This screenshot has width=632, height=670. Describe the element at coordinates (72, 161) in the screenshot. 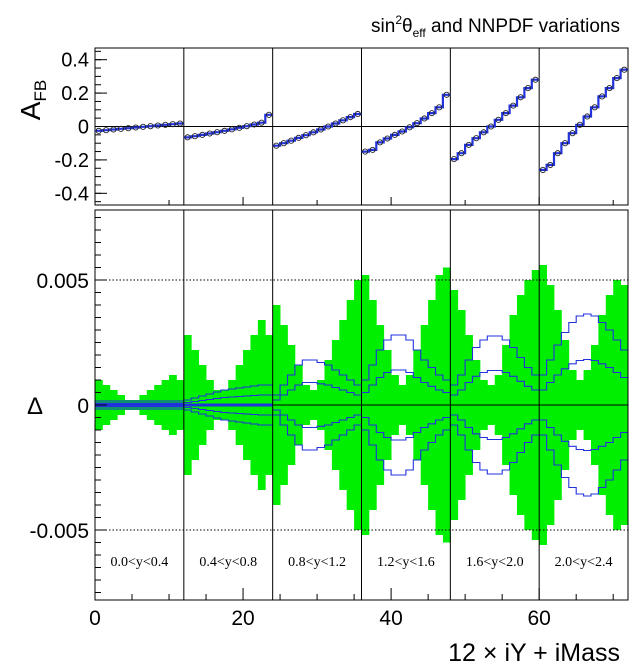

I see `top-y-tick-label: -0.2` at that location.